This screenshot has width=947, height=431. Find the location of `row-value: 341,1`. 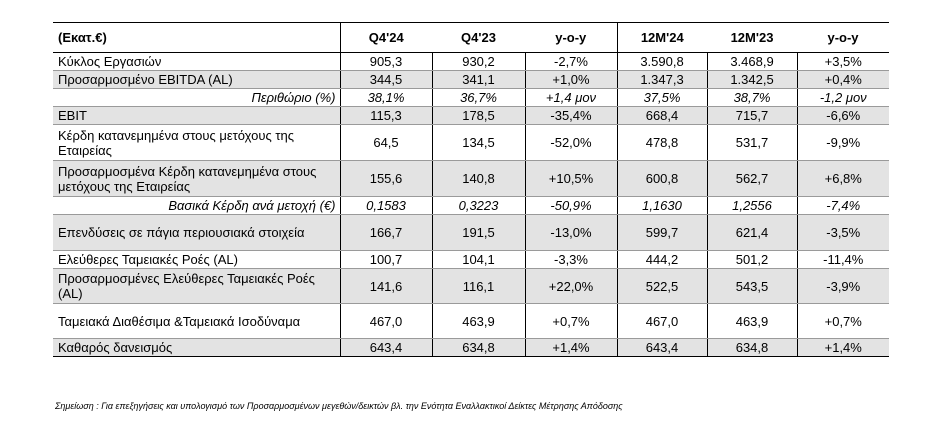

row-value: 341,1 is located at coordinates (478, 79).